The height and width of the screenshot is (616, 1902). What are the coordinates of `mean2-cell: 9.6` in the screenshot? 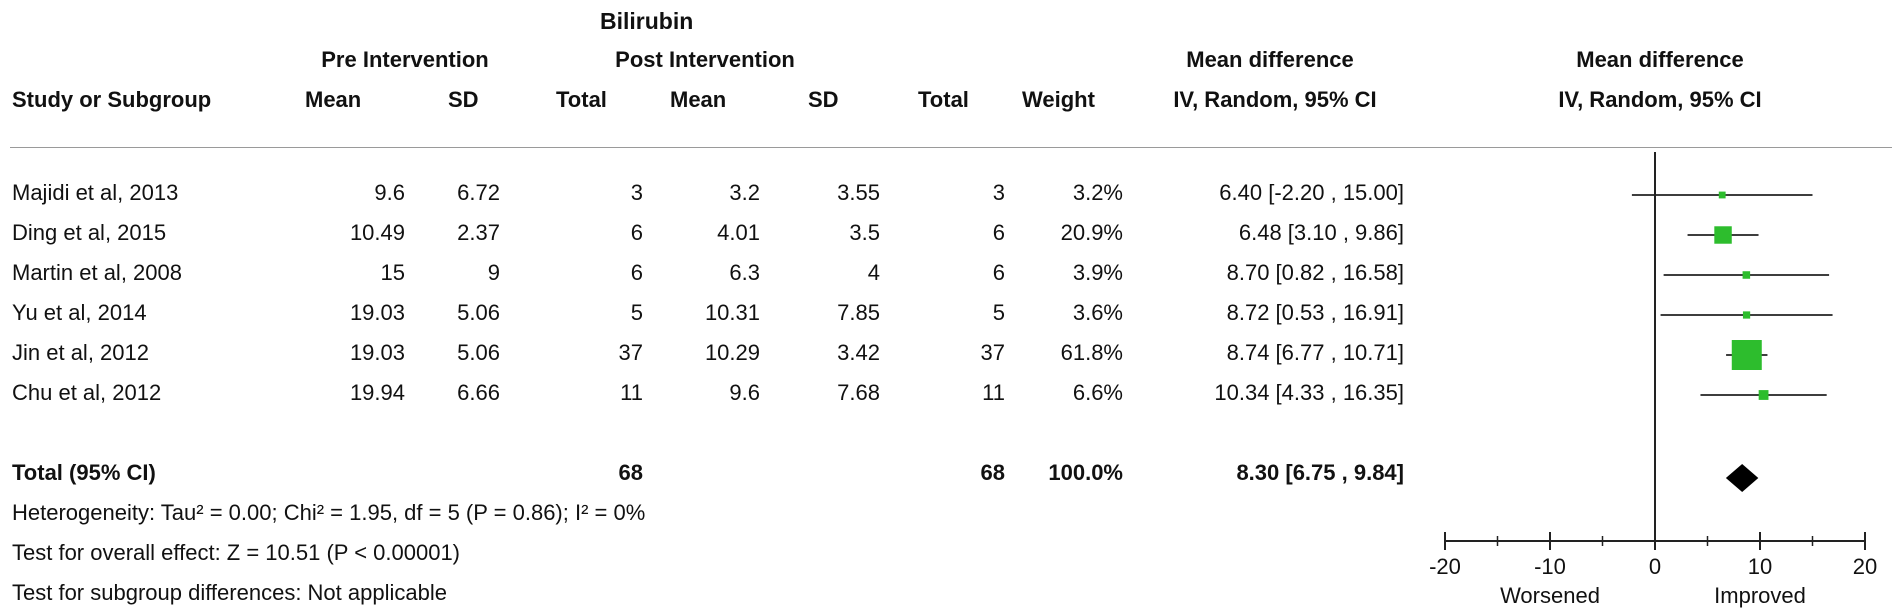 It's located at (744, 392).